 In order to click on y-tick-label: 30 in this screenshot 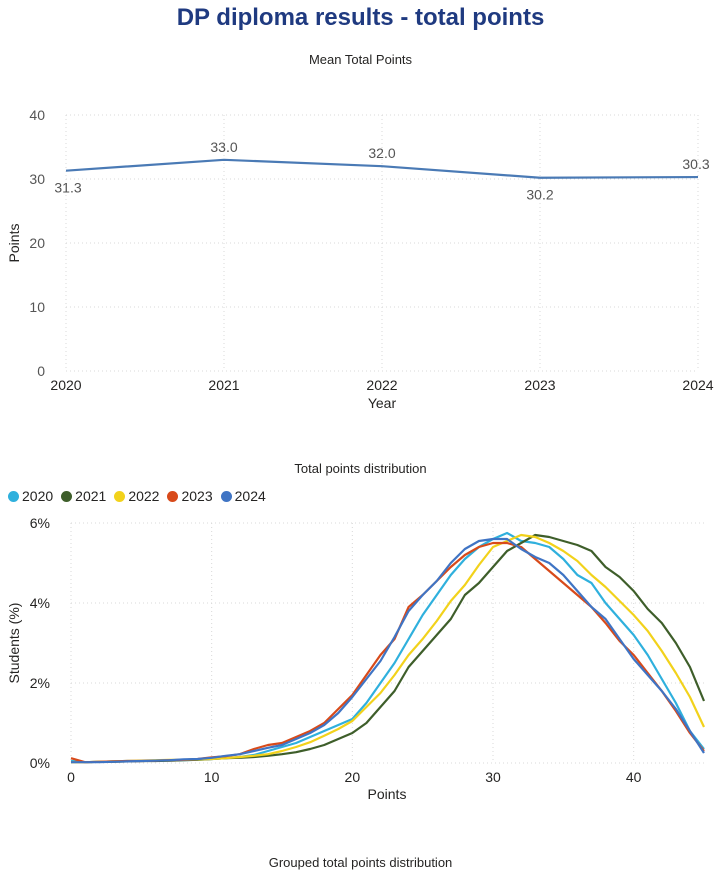, I will do `click(37, 179)`.